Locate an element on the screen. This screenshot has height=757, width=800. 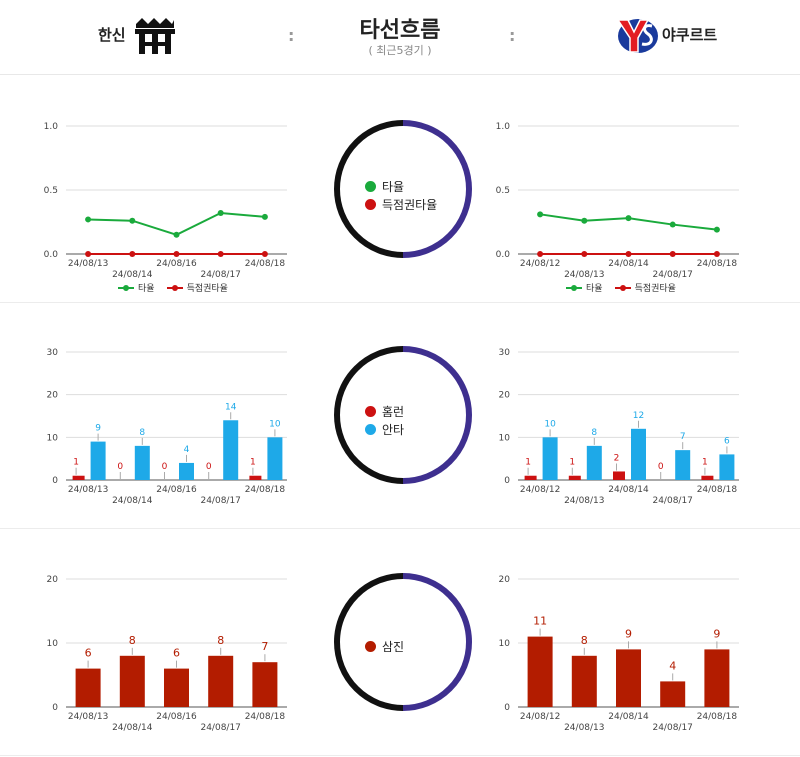
legend-item-avg: 타율 is located at coordinates (415, 186).